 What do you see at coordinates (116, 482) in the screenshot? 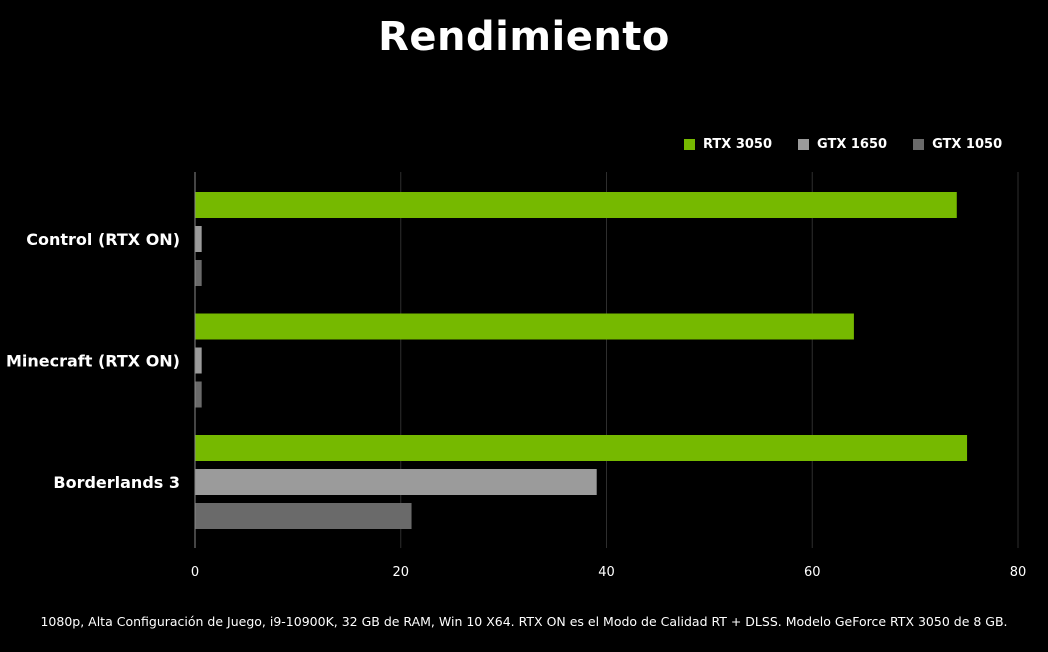
I see `category-label: Borderlands 3` at bounding box center [116, 482].